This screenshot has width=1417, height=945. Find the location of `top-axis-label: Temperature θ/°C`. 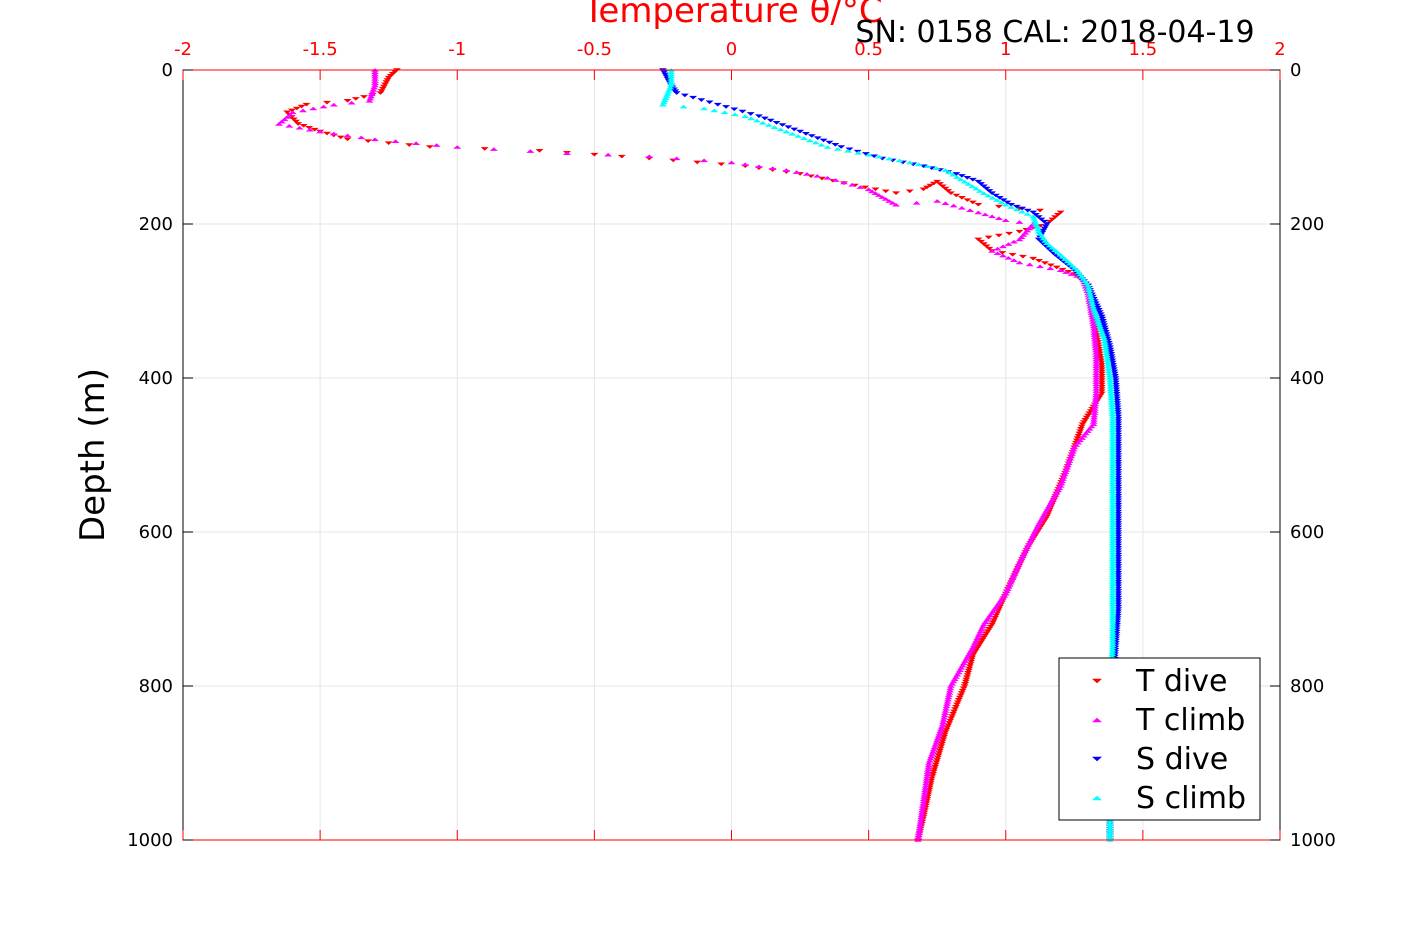

top-axis-label: Temperature θ/°C is located at coordinates (732, 15).